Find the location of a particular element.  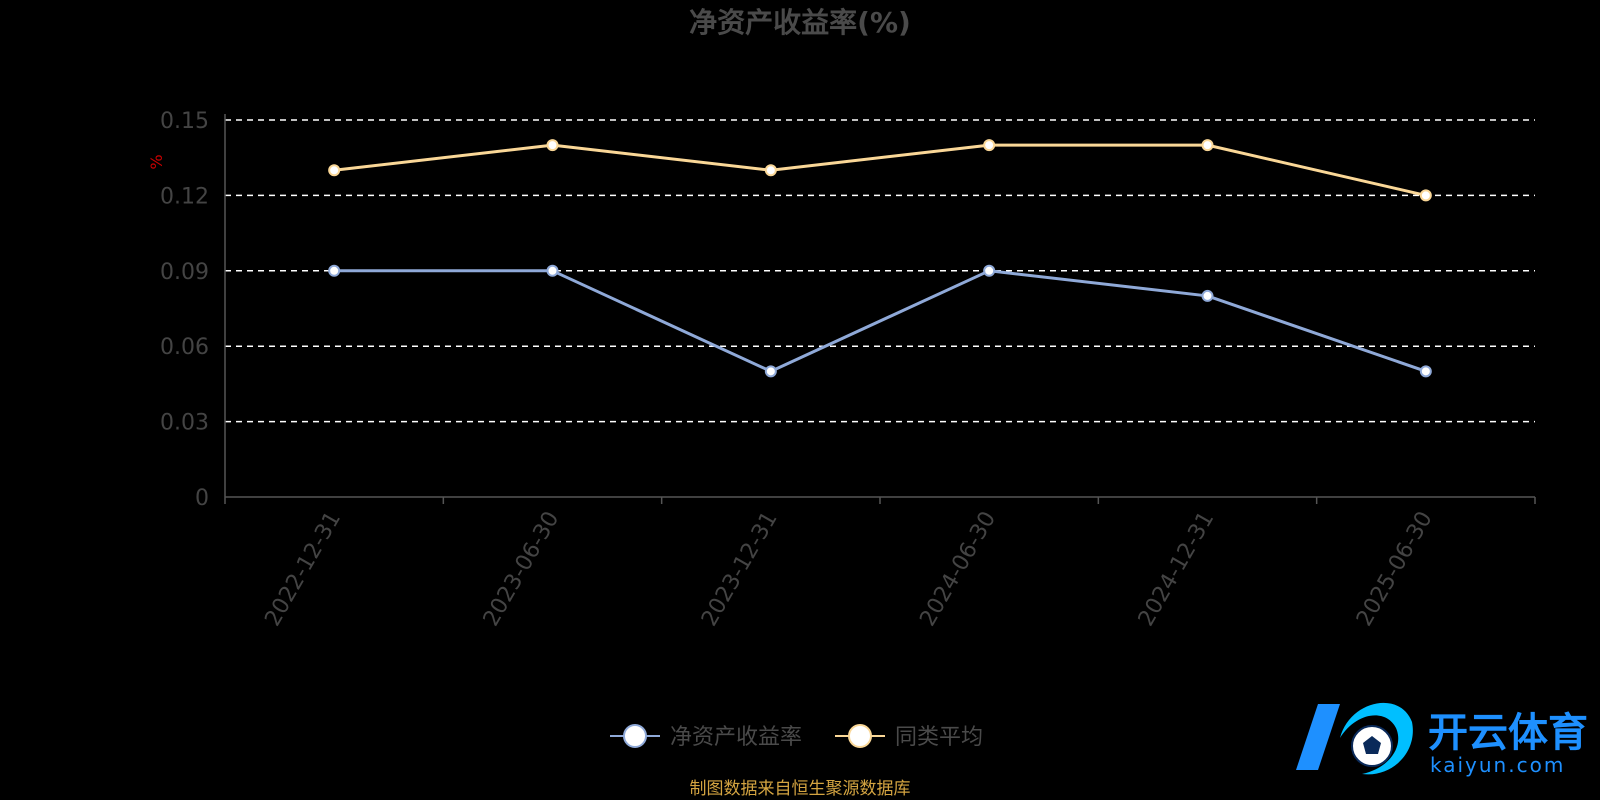

y-tick-label: 0.09 is located at coordinates (184, 272).